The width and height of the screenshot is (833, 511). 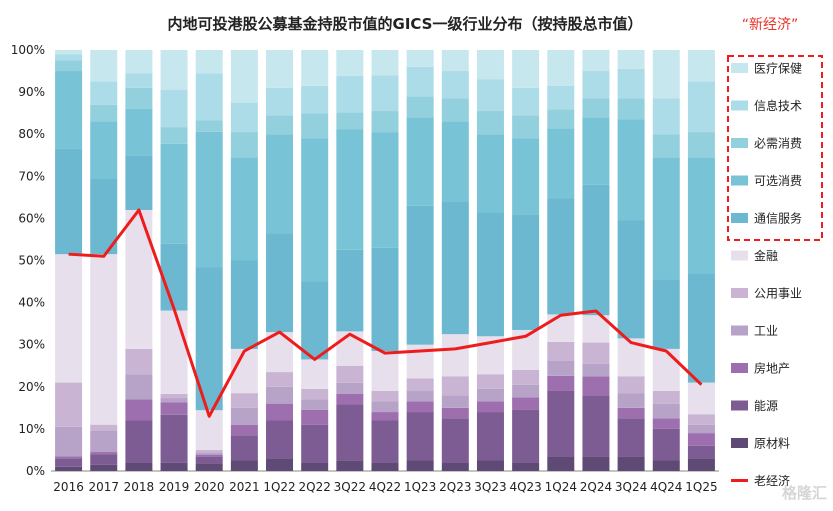 What do you see at coordinates (420, 487) in the screenshot?
I see `x-tick-label: 1Q23` at bounding box center [420, 487].